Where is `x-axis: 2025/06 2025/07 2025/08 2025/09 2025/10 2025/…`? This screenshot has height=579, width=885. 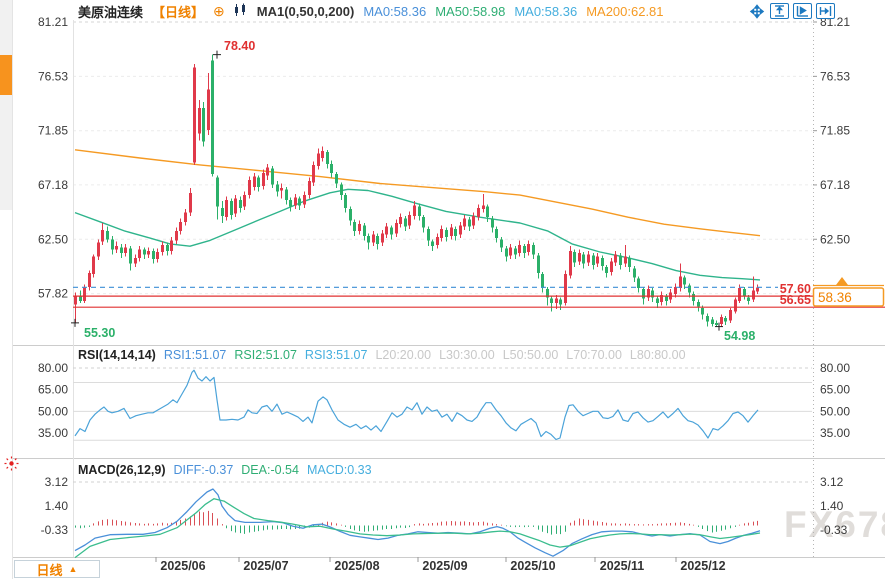 x-axis: 2025/06 2025/07 2025/08 2025/09 2025/10 2025/… is located at coordinates (440, 565).